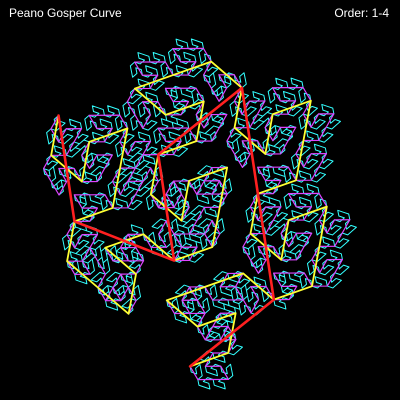 The height and width of the screenshot is (400, 400). Describe the element at coordinates (361, 13) in the screenshot. I see `order-label: Order: 1-4` at that location.